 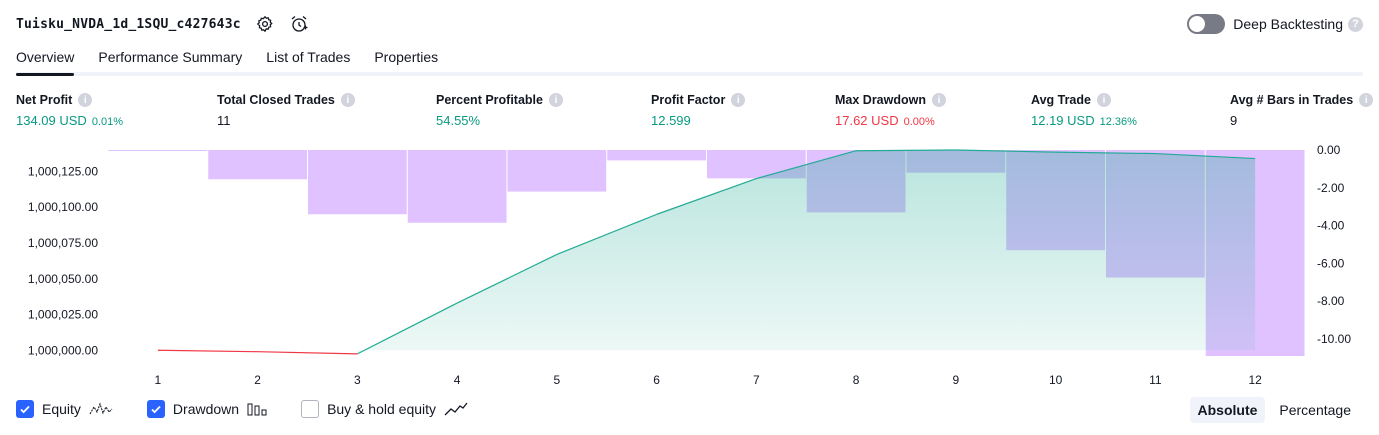 I want to click on metric-percent: 0.01%, so click(x=107, y=122).